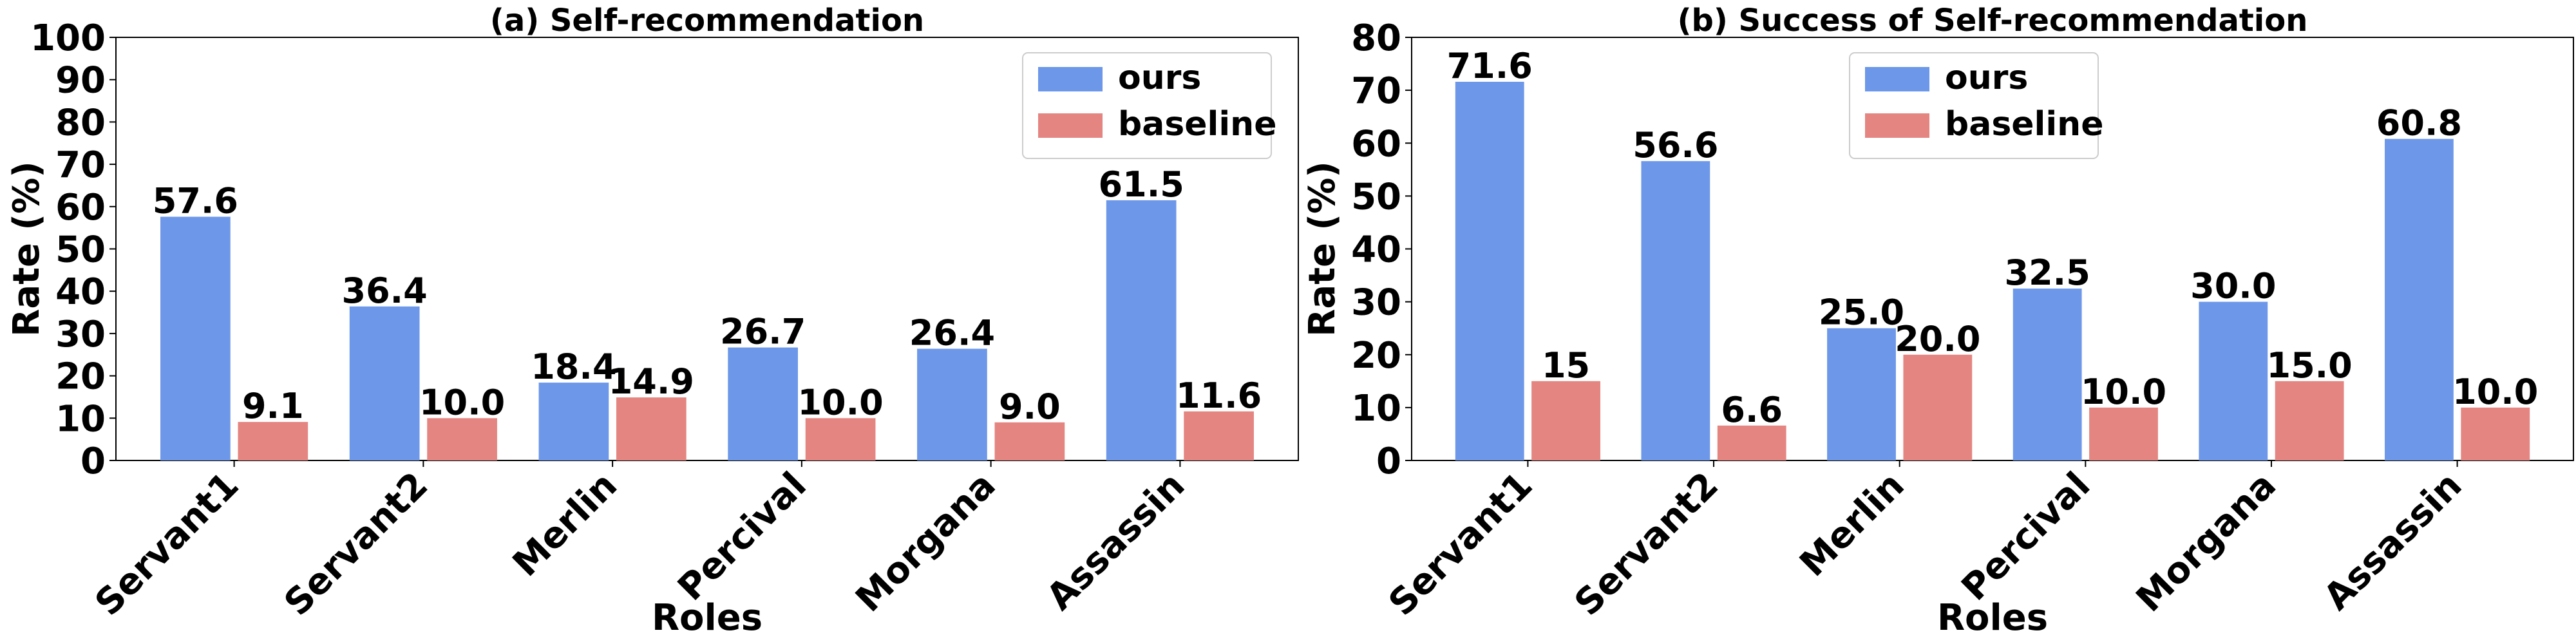 This screenshot has height=644, width=2576. Describe the element at coordinates (1938, 339) in the screenshot. I see `bar-value-label: 20.0` at that location.